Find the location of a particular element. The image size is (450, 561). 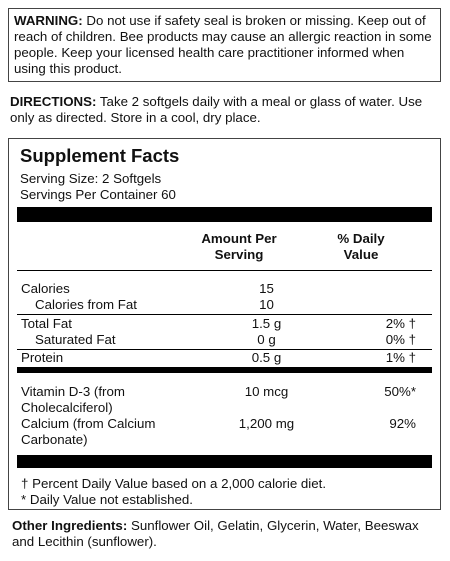

row-name: Protein is located at coordinates (42, 357).